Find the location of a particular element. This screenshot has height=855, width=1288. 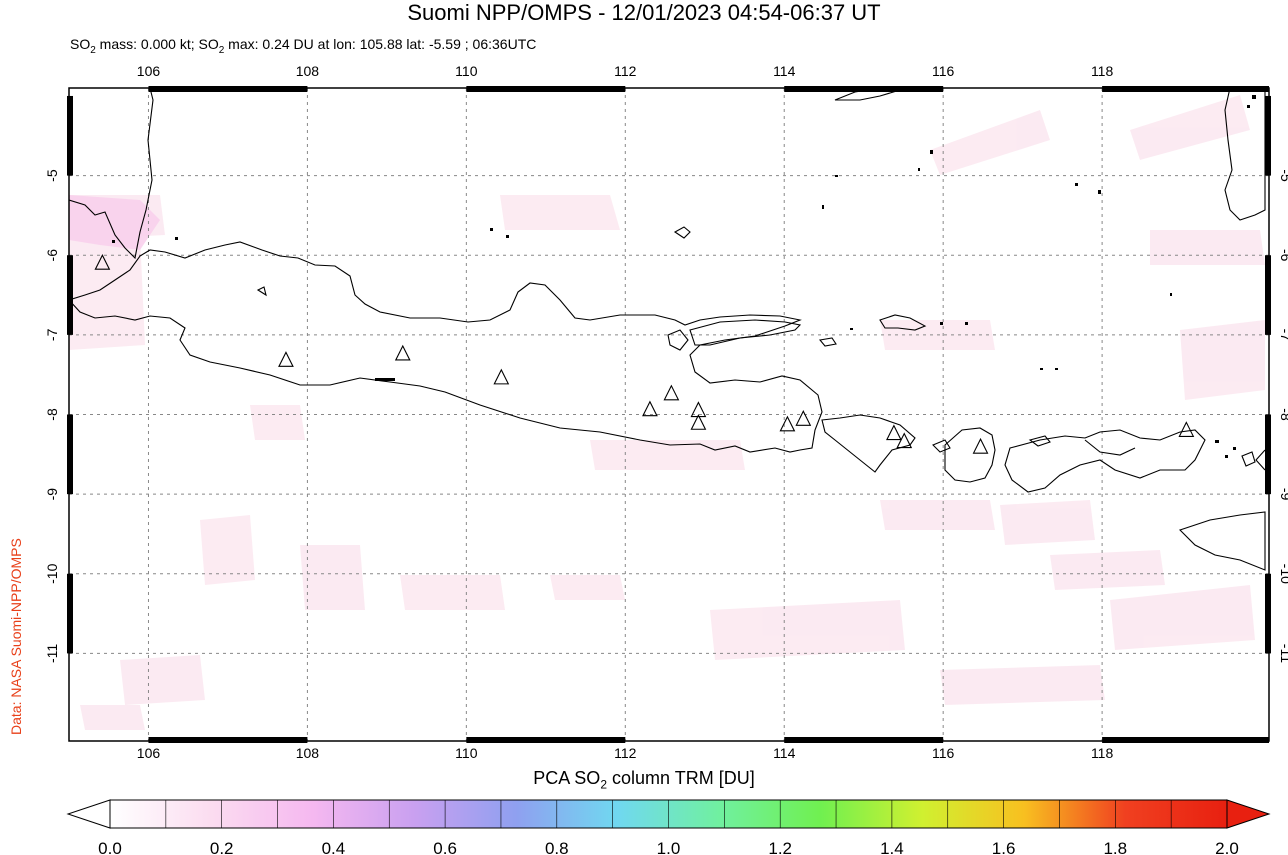

colorbar-tick-label: 1.2 is located at coordinates (780, 847).